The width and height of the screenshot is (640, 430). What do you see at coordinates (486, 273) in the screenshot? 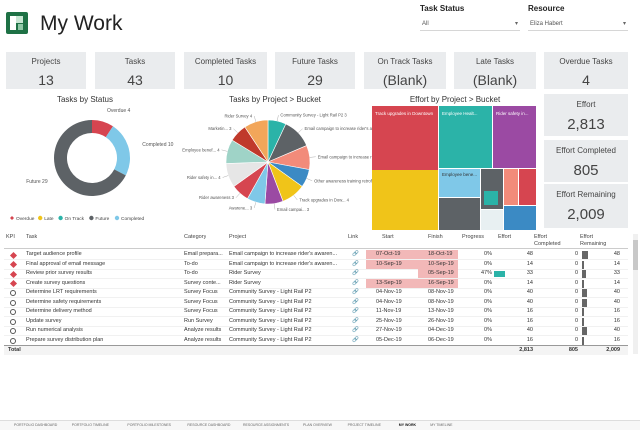
I see `progress-cell: 47%` at bounding box center [486, 273].